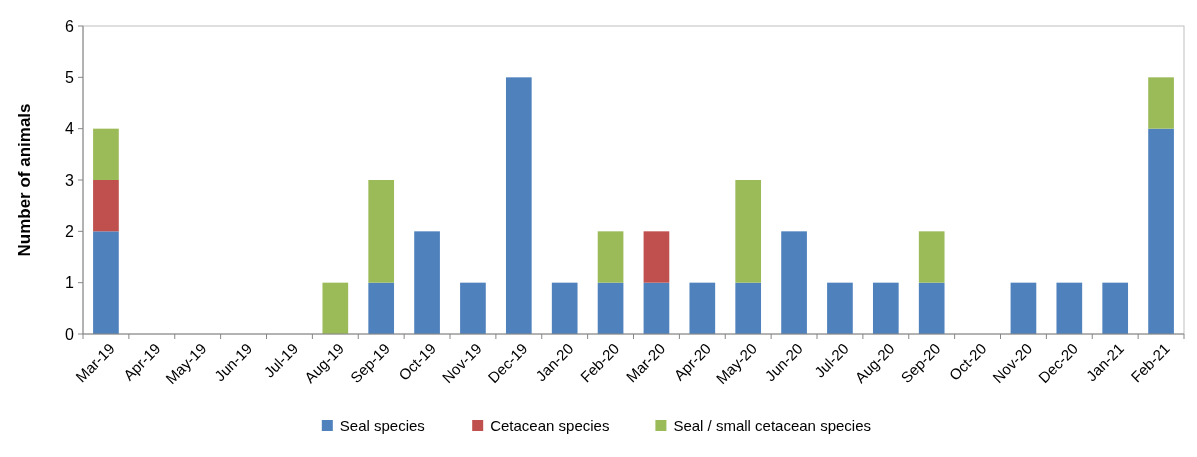 The width and height of the screenshot is (1197, 457). What do you see at coordinates (70, 26) in the screenshot?
I see `y-tick-label: 6` at bounding box center [70, 26].